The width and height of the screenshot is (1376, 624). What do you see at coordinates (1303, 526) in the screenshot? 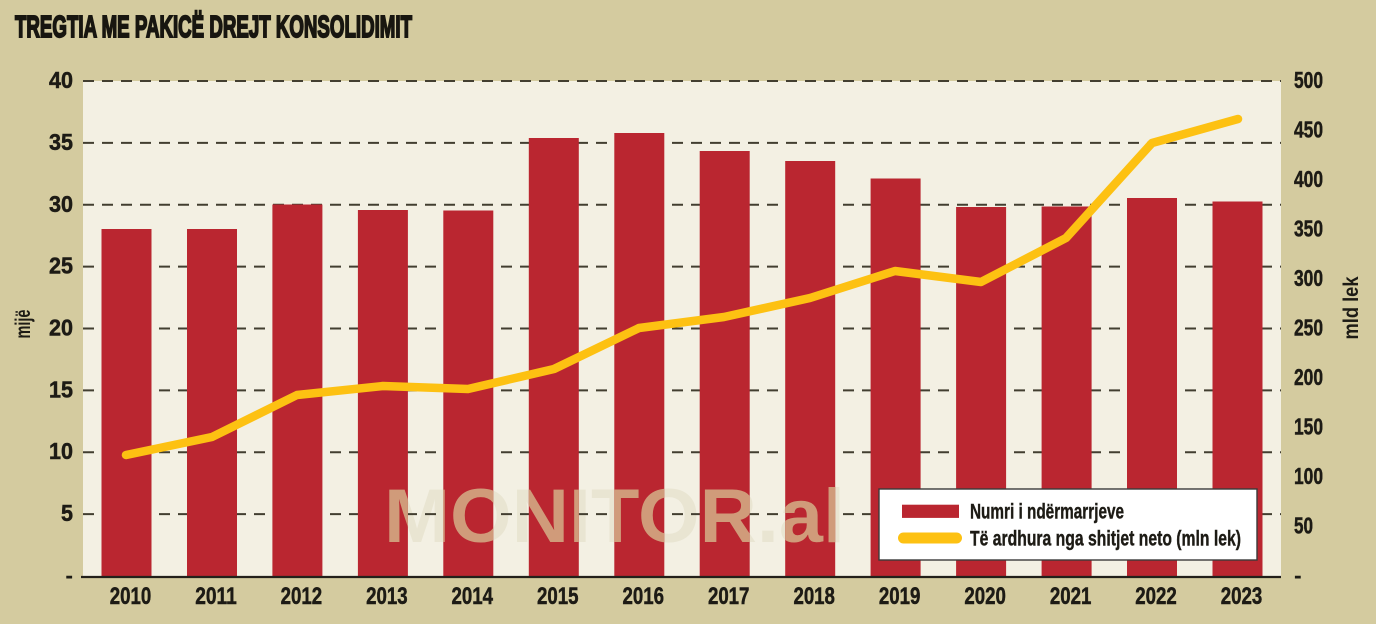
I see `svg-text: 50` at bounding box center [1303, 526].